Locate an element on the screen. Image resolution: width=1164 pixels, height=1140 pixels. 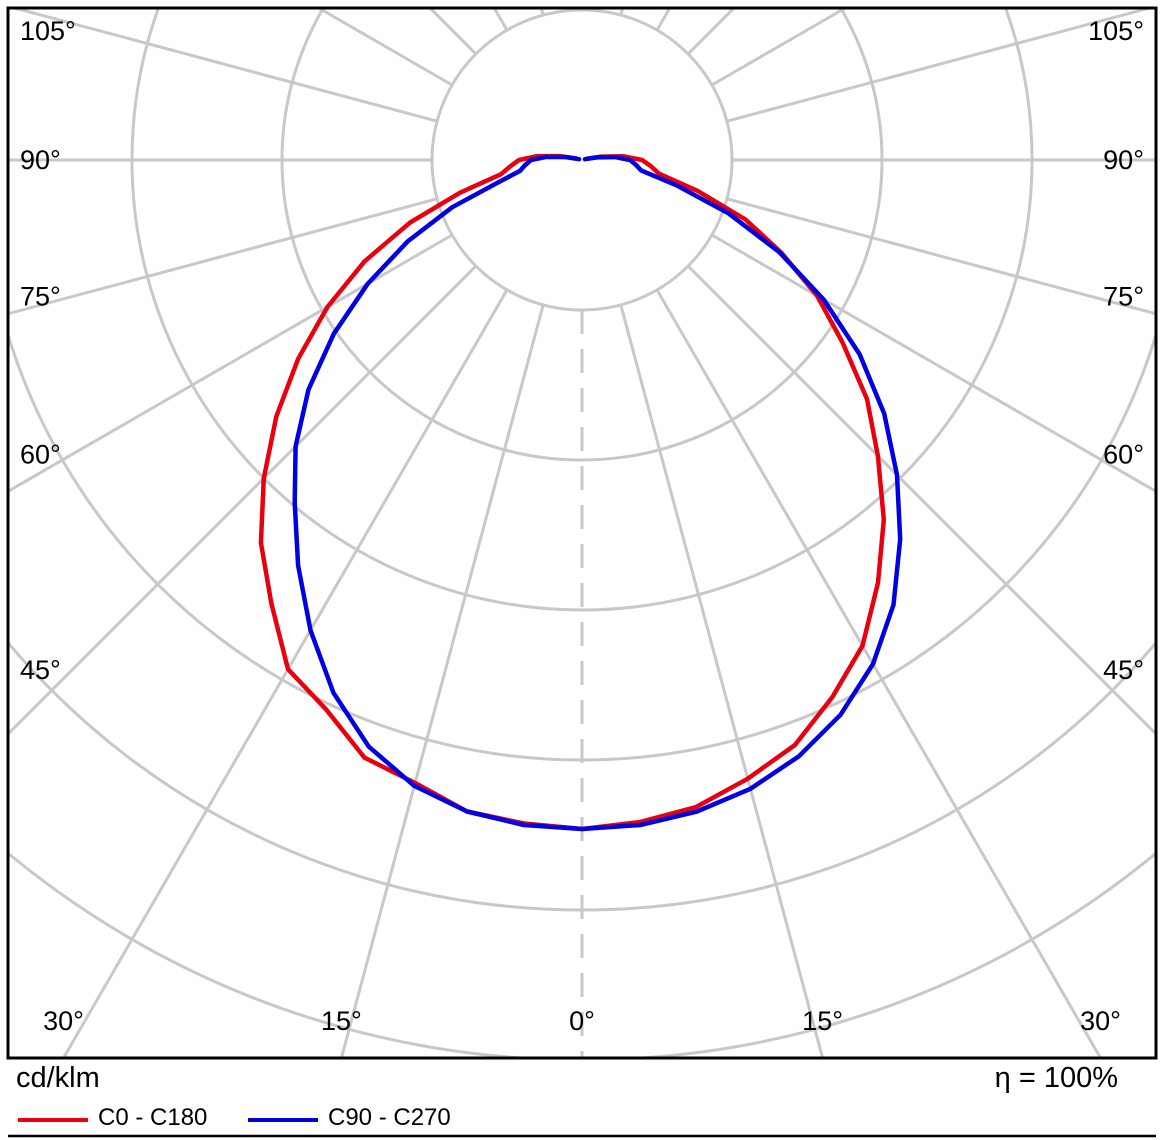
legend-label: C90 - C270 is located at coordinates (389, 1117).